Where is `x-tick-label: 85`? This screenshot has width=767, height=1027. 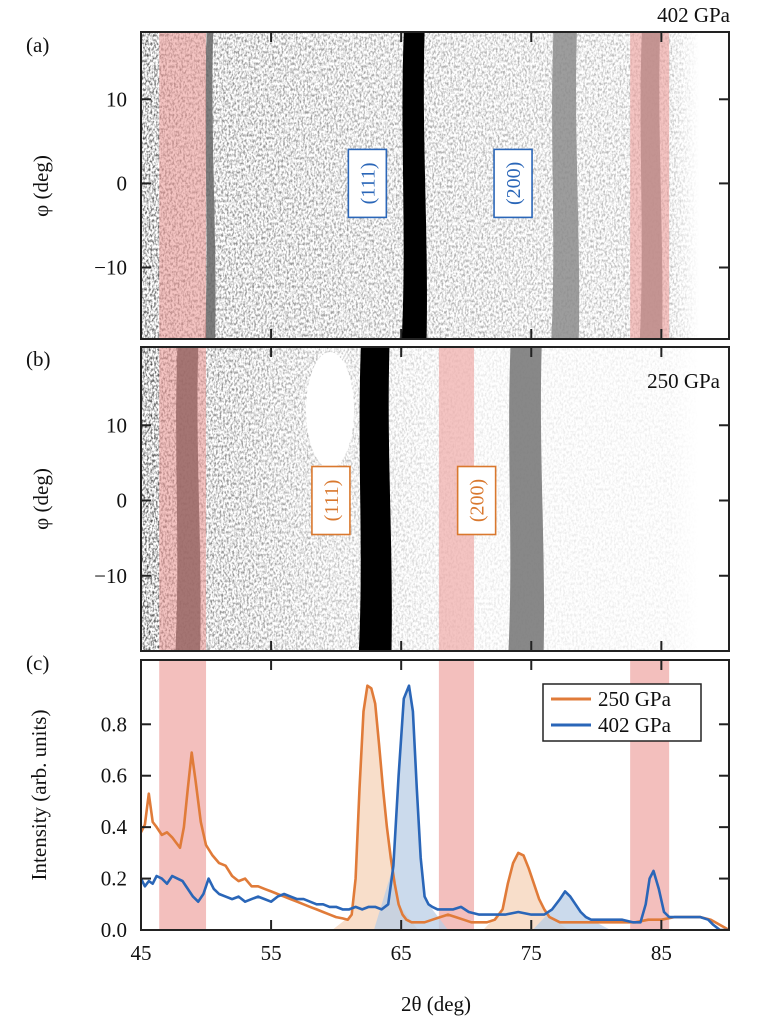 x-tick-label: 85 is located at coordinates (661, 953).